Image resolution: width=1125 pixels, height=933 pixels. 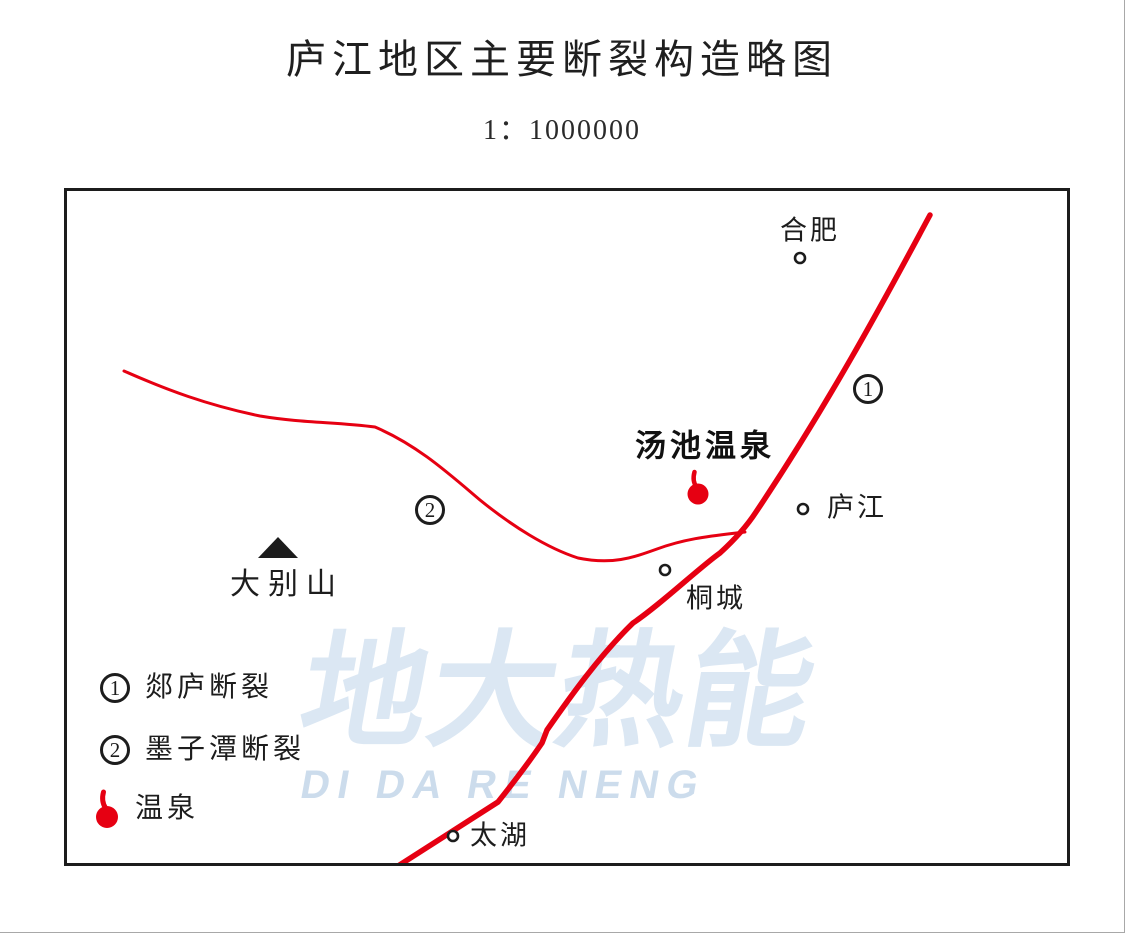 I want to click on fault1-number-badge: 1, so click(x=868, y=389).